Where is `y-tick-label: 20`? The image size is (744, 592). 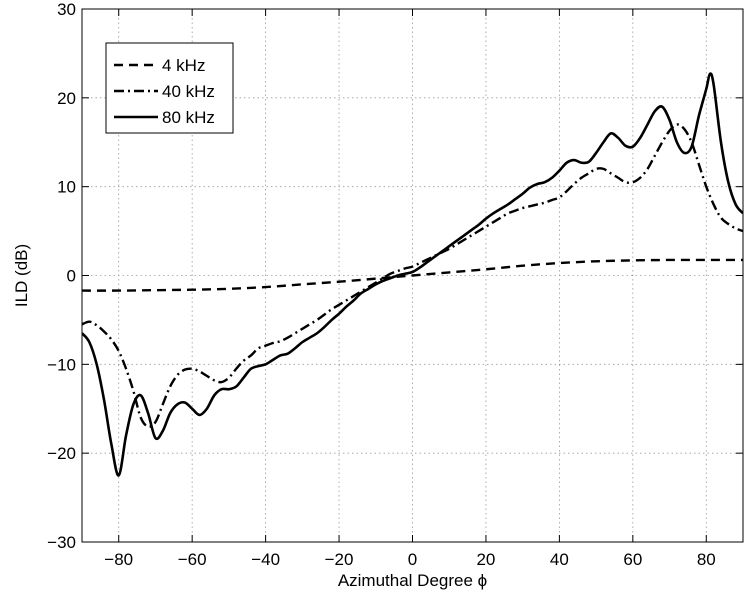 y-tick-label: 20 is located at coordinates (66, 98).